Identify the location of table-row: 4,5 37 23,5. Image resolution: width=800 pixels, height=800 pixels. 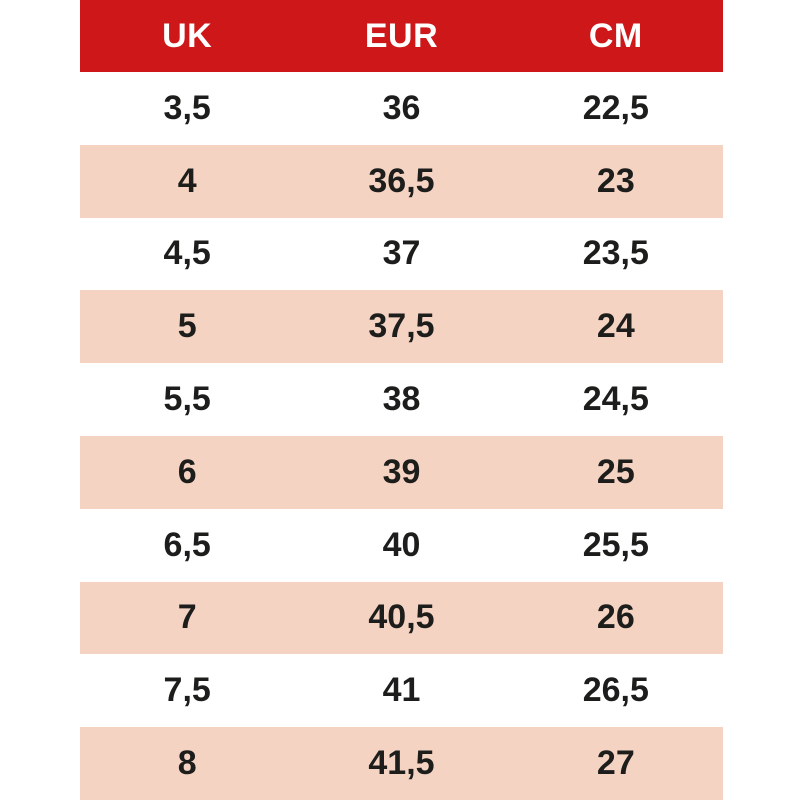
(401, 254).